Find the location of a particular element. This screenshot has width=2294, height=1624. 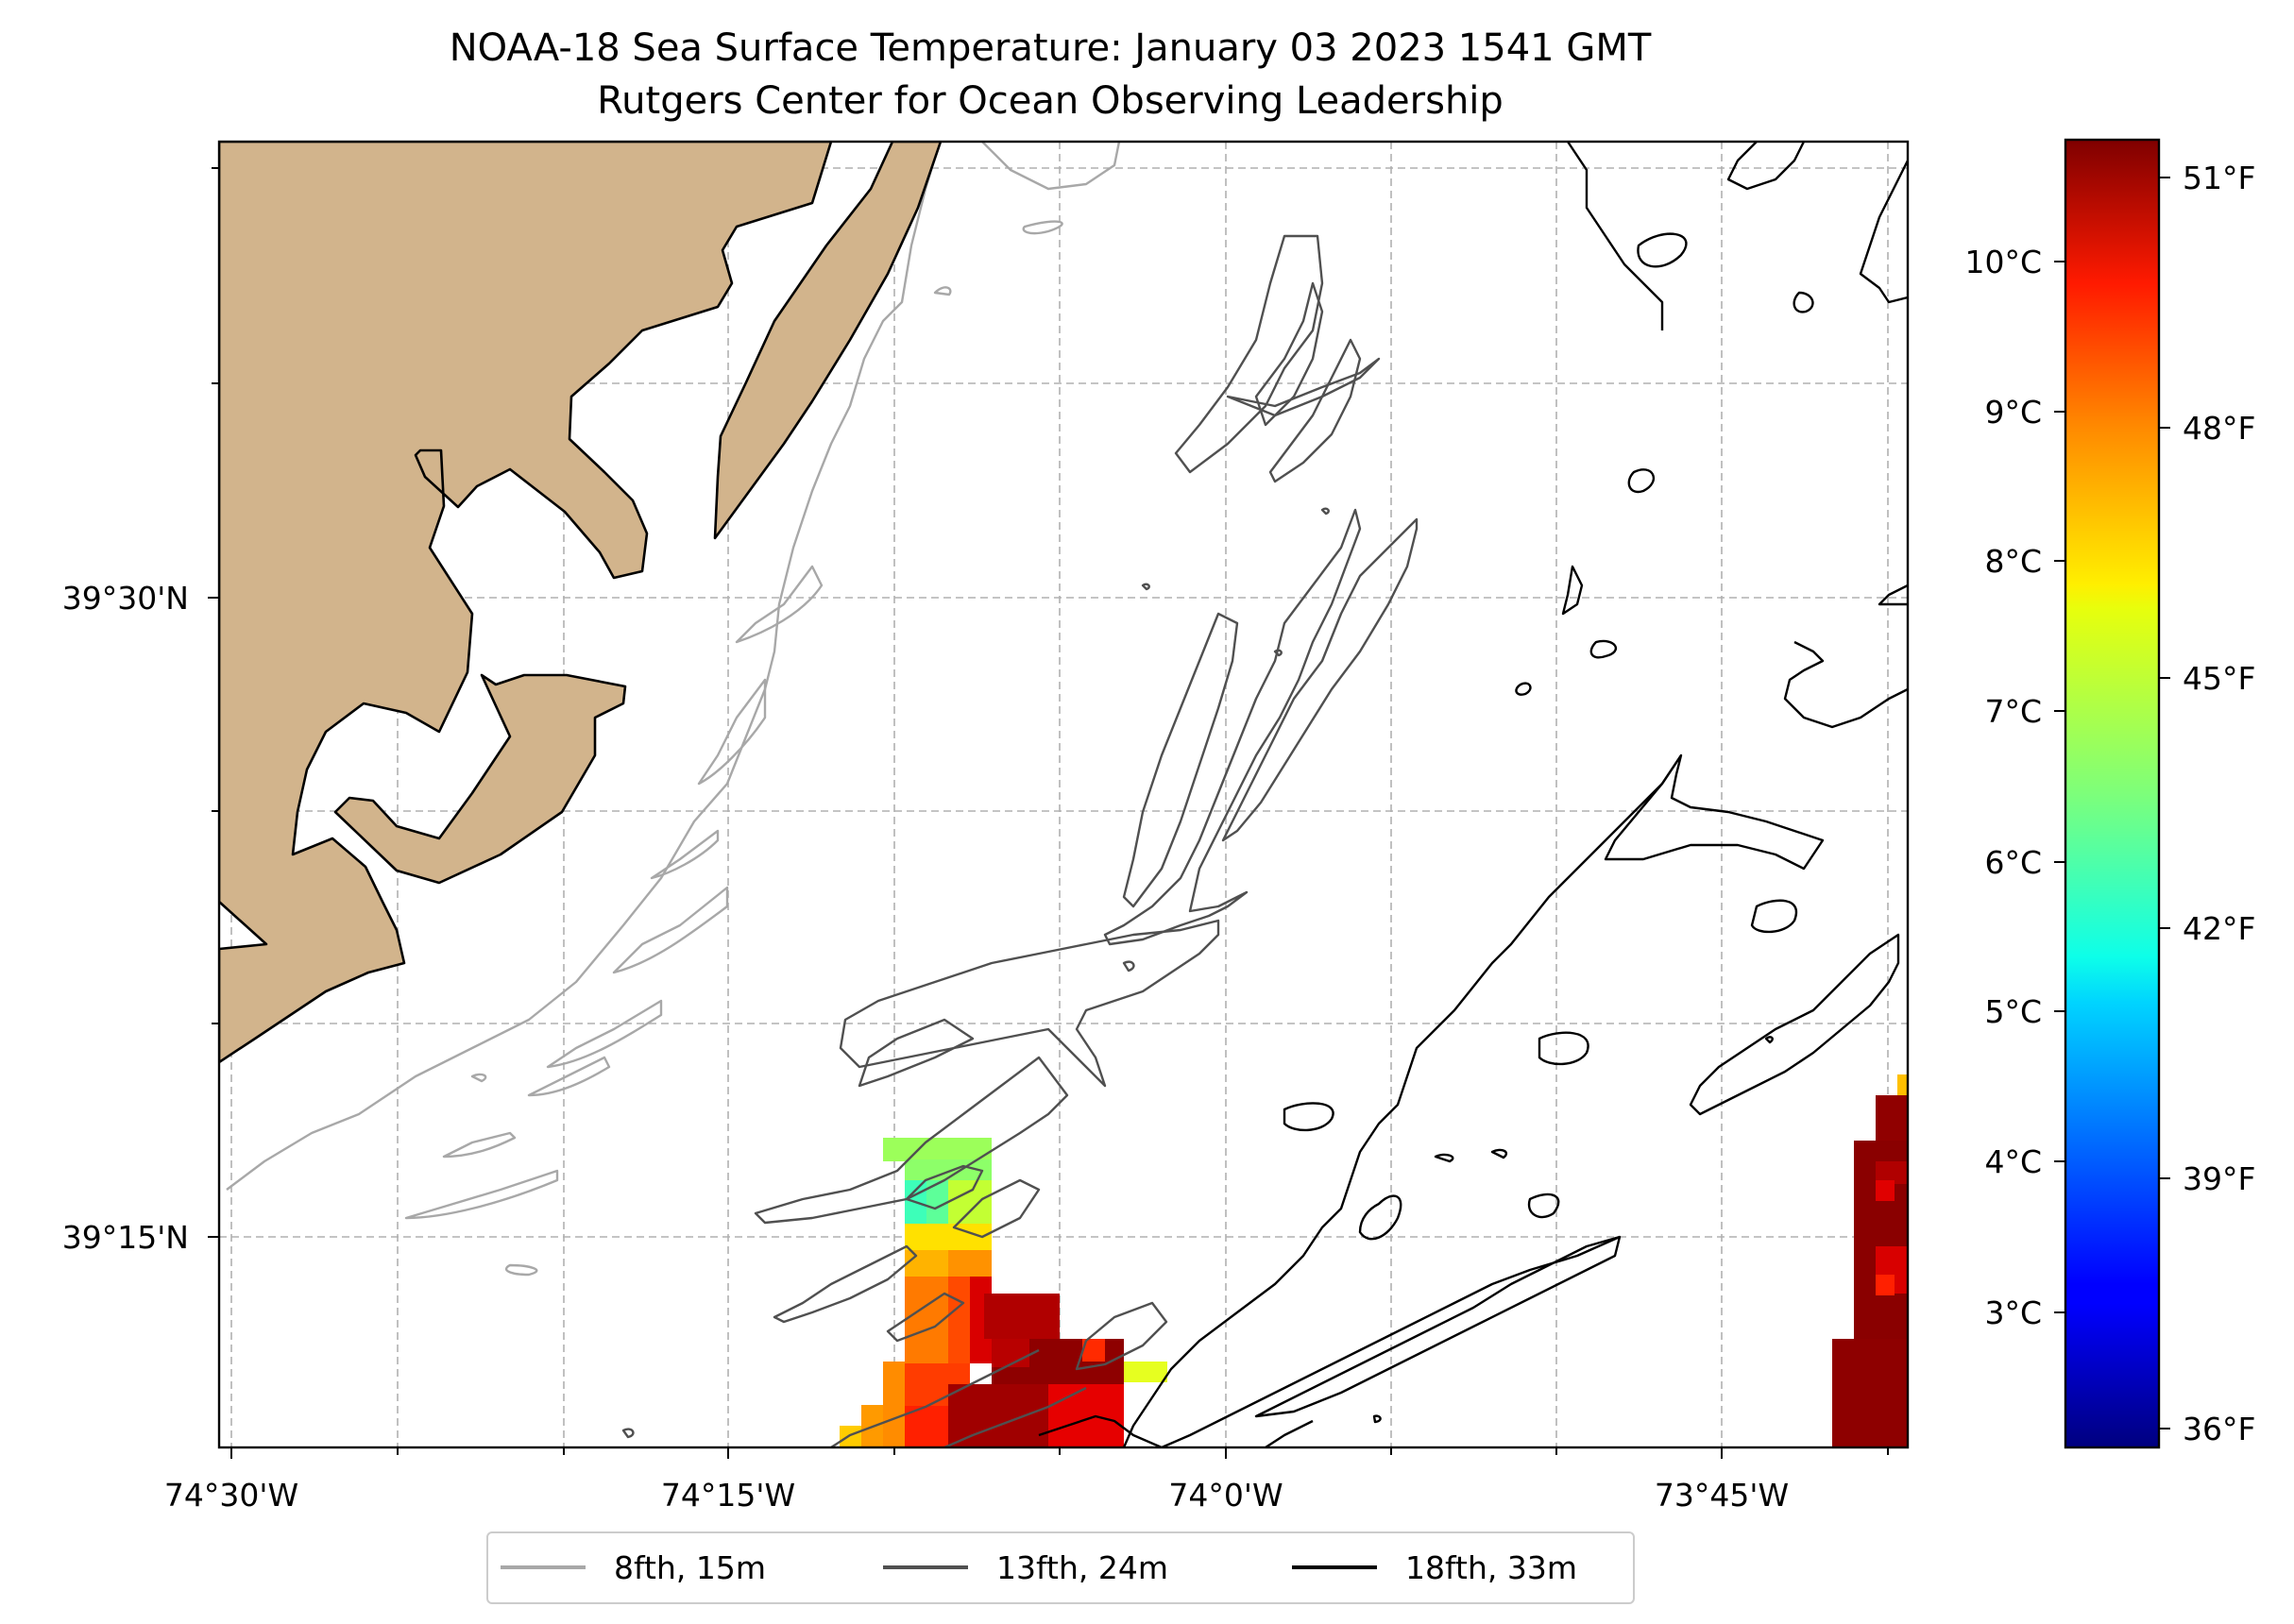

x-tick-label-2: 74°15'W is located at coordinates (728, 1495).